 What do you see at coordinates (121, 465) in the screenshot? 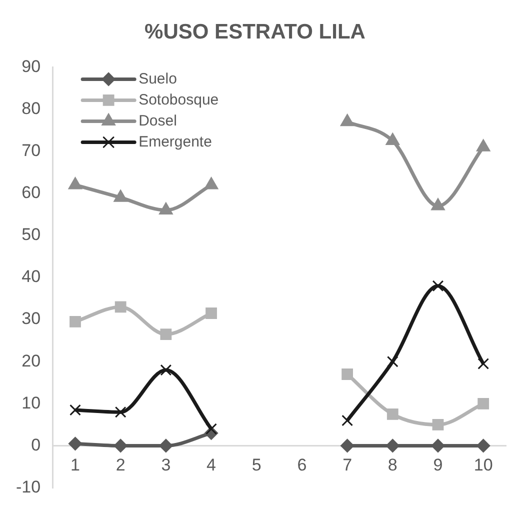
I see `x-tick-label: 2` at bounding box center [121, 465].